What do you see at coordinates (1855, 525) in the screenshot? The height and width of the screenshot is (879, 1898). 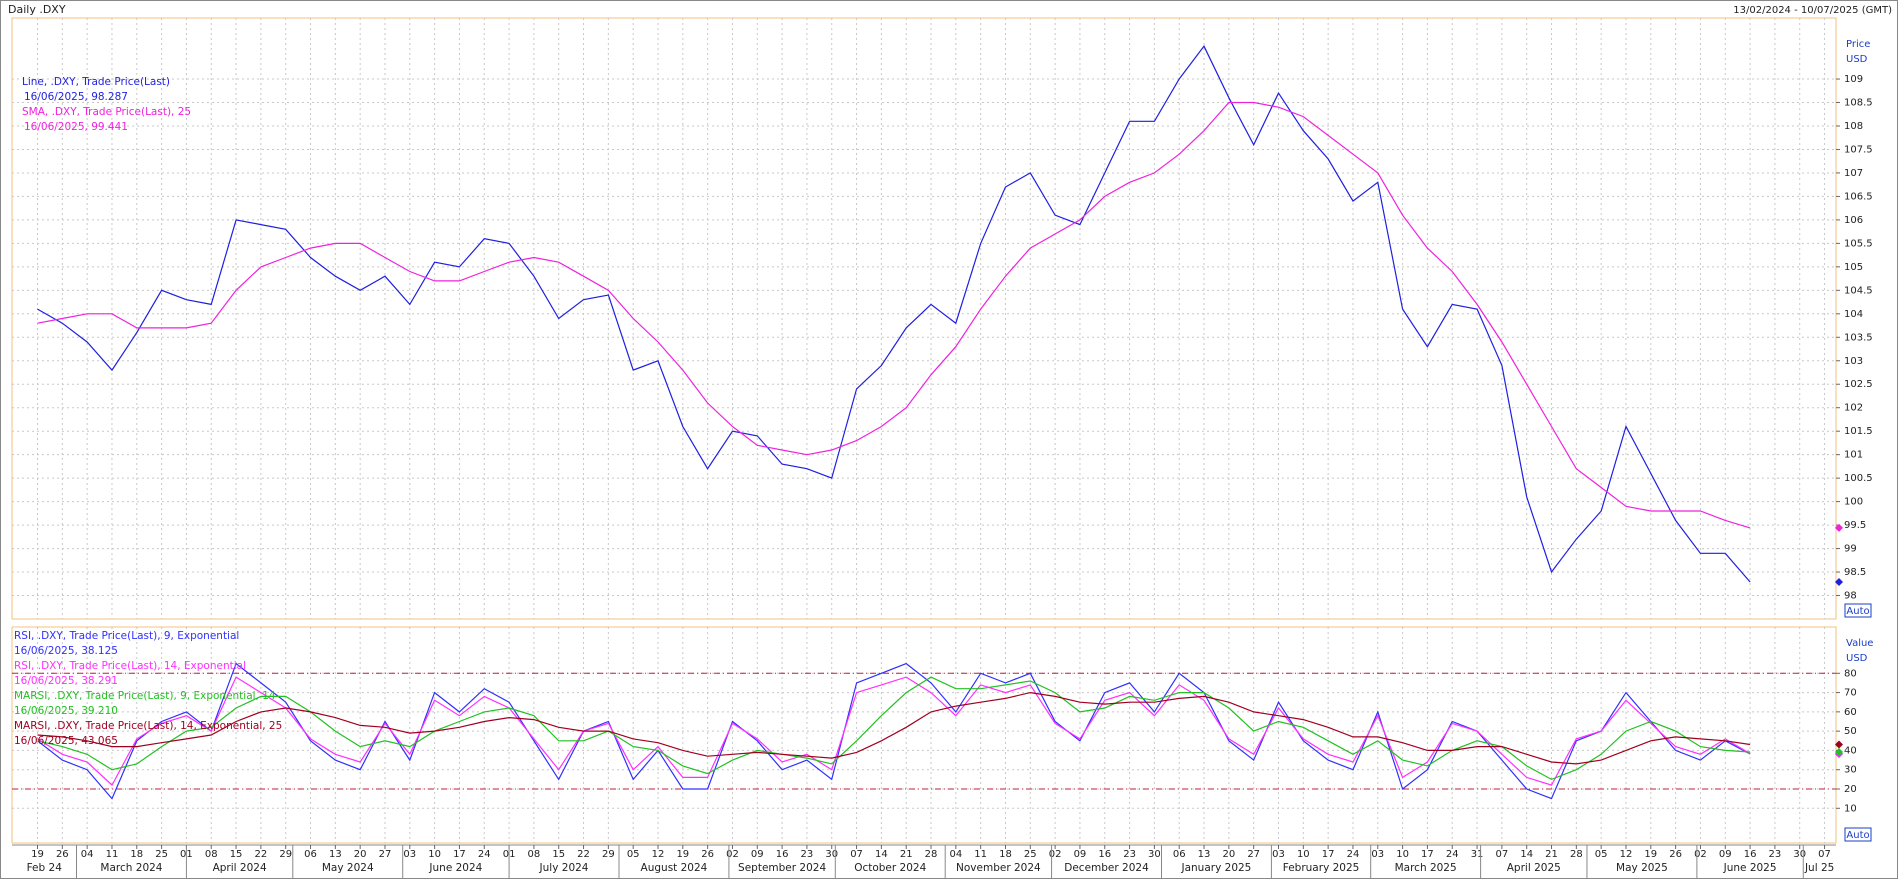 I see `y-tick-label: 99.5` at bounding box center [1855, 525].